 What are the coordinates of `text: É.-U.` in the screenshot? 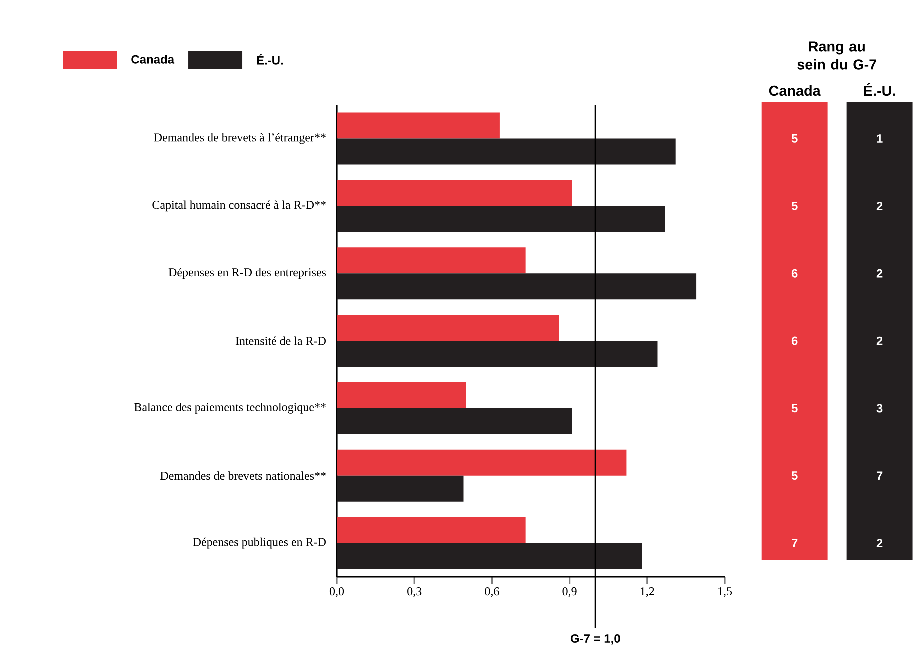 It's located at (880, 89).